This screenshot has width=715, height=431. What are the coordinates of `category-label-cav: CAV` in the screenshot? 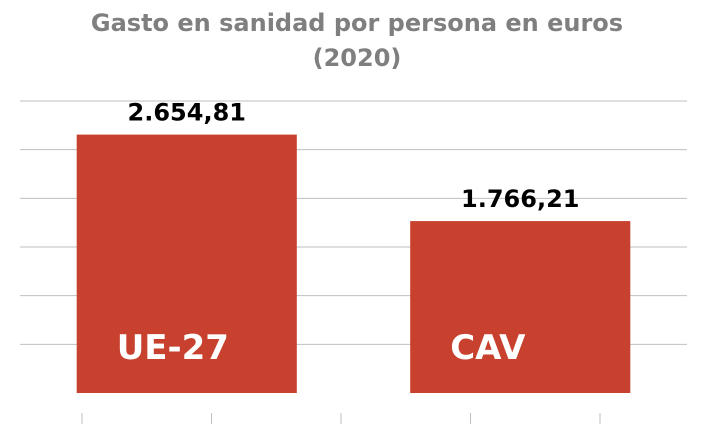 It's located at (488, 348).